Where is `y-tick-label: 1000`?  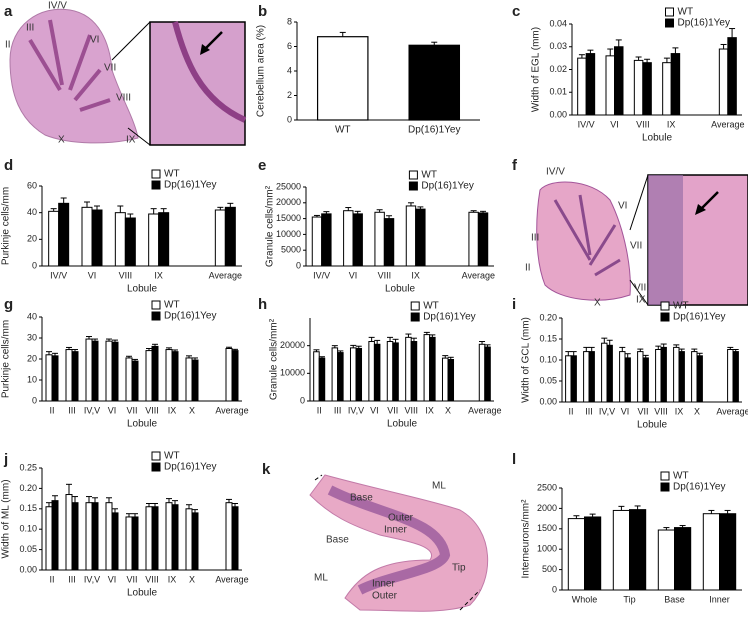
y-tick-label: 1000 is located at coordinates (547, 549).